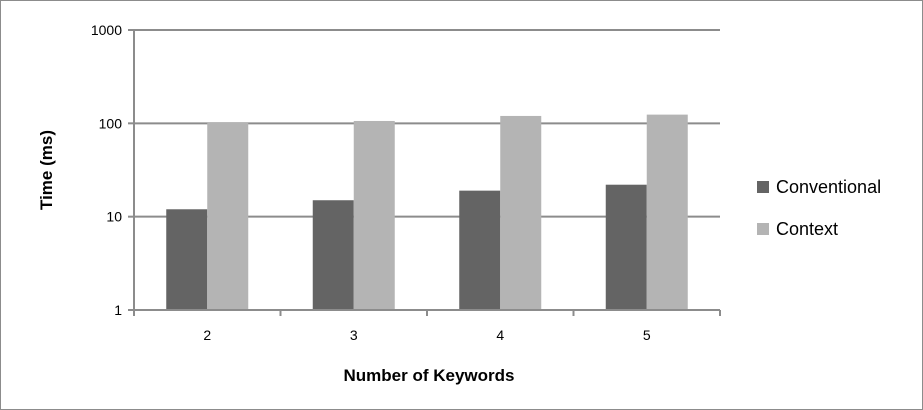  I want to click on x-tick-label: 5, so click(647, 335).